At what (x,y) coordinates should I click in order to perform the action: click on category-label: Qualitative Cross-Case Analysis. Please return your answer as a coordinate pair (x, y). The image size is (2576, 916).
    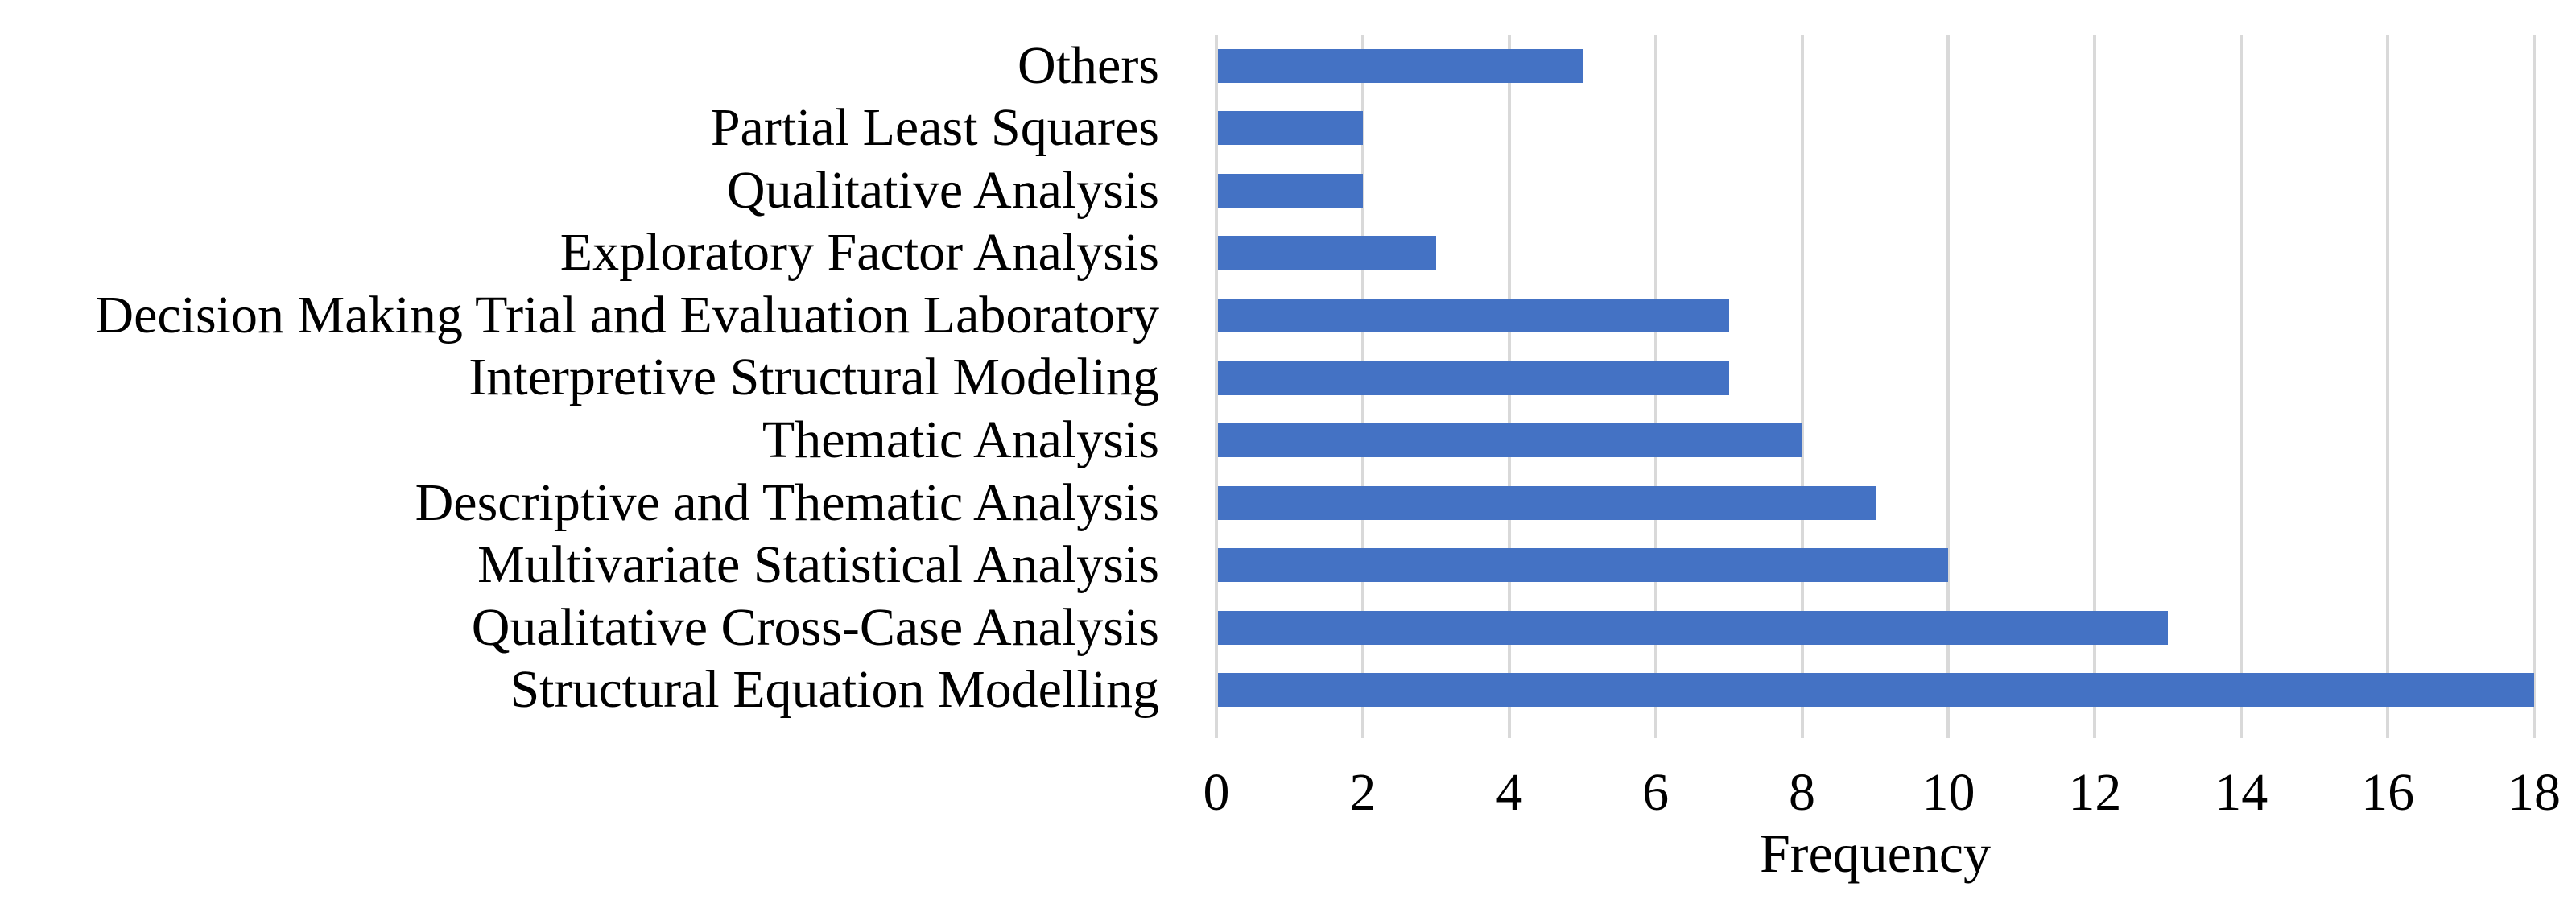
    Looking at the image, I should click on (815, 627).